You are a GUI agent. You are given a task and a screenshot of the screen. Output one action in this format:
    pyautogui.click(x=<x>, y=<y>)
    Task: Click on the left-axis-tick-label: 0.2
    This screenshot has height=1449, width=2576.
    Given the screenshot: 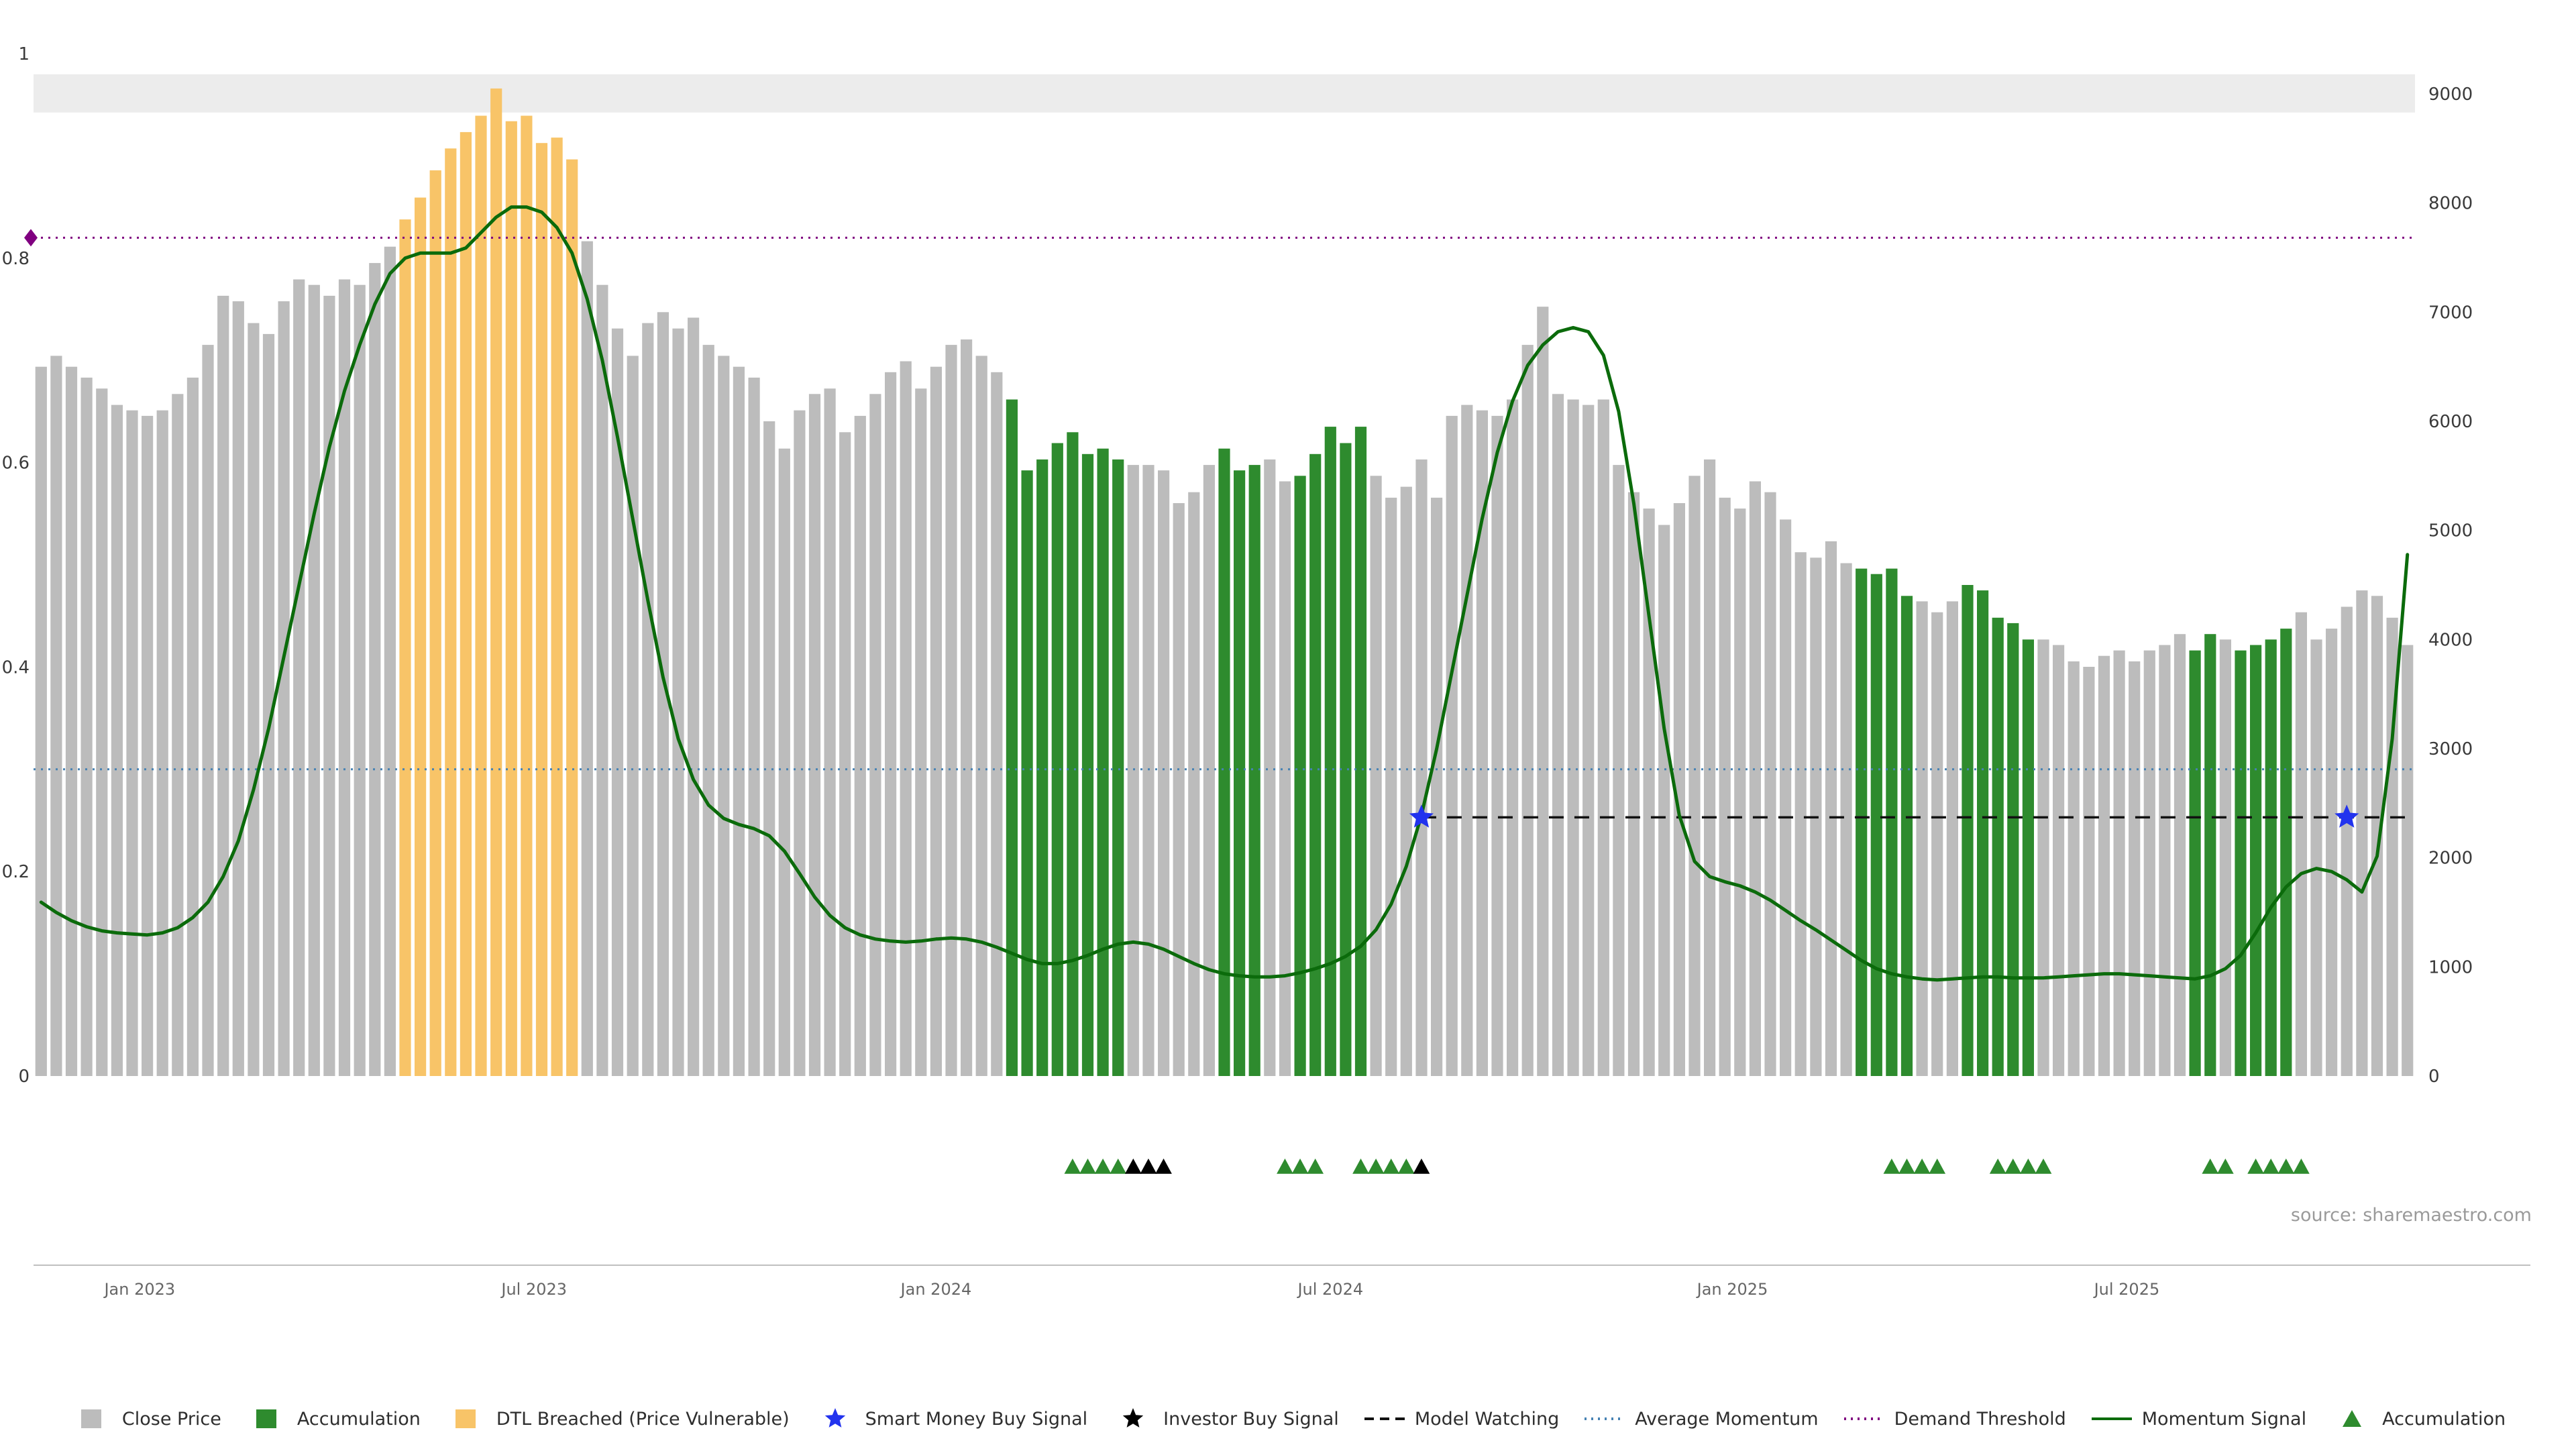 What is the action you would take?
    pyautogui.click(x=16, y=872)
    